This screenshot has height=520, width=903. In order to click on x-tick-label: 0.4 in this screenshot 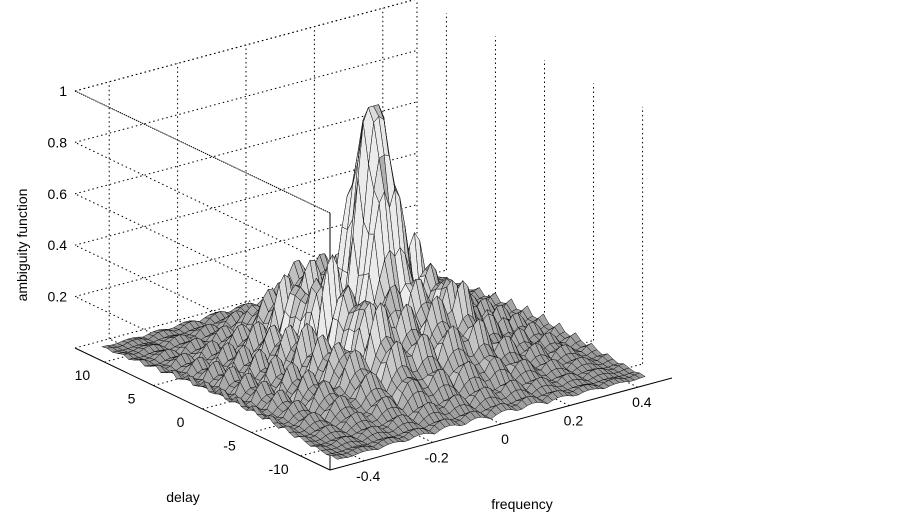, I will do `click(642, 402)`.